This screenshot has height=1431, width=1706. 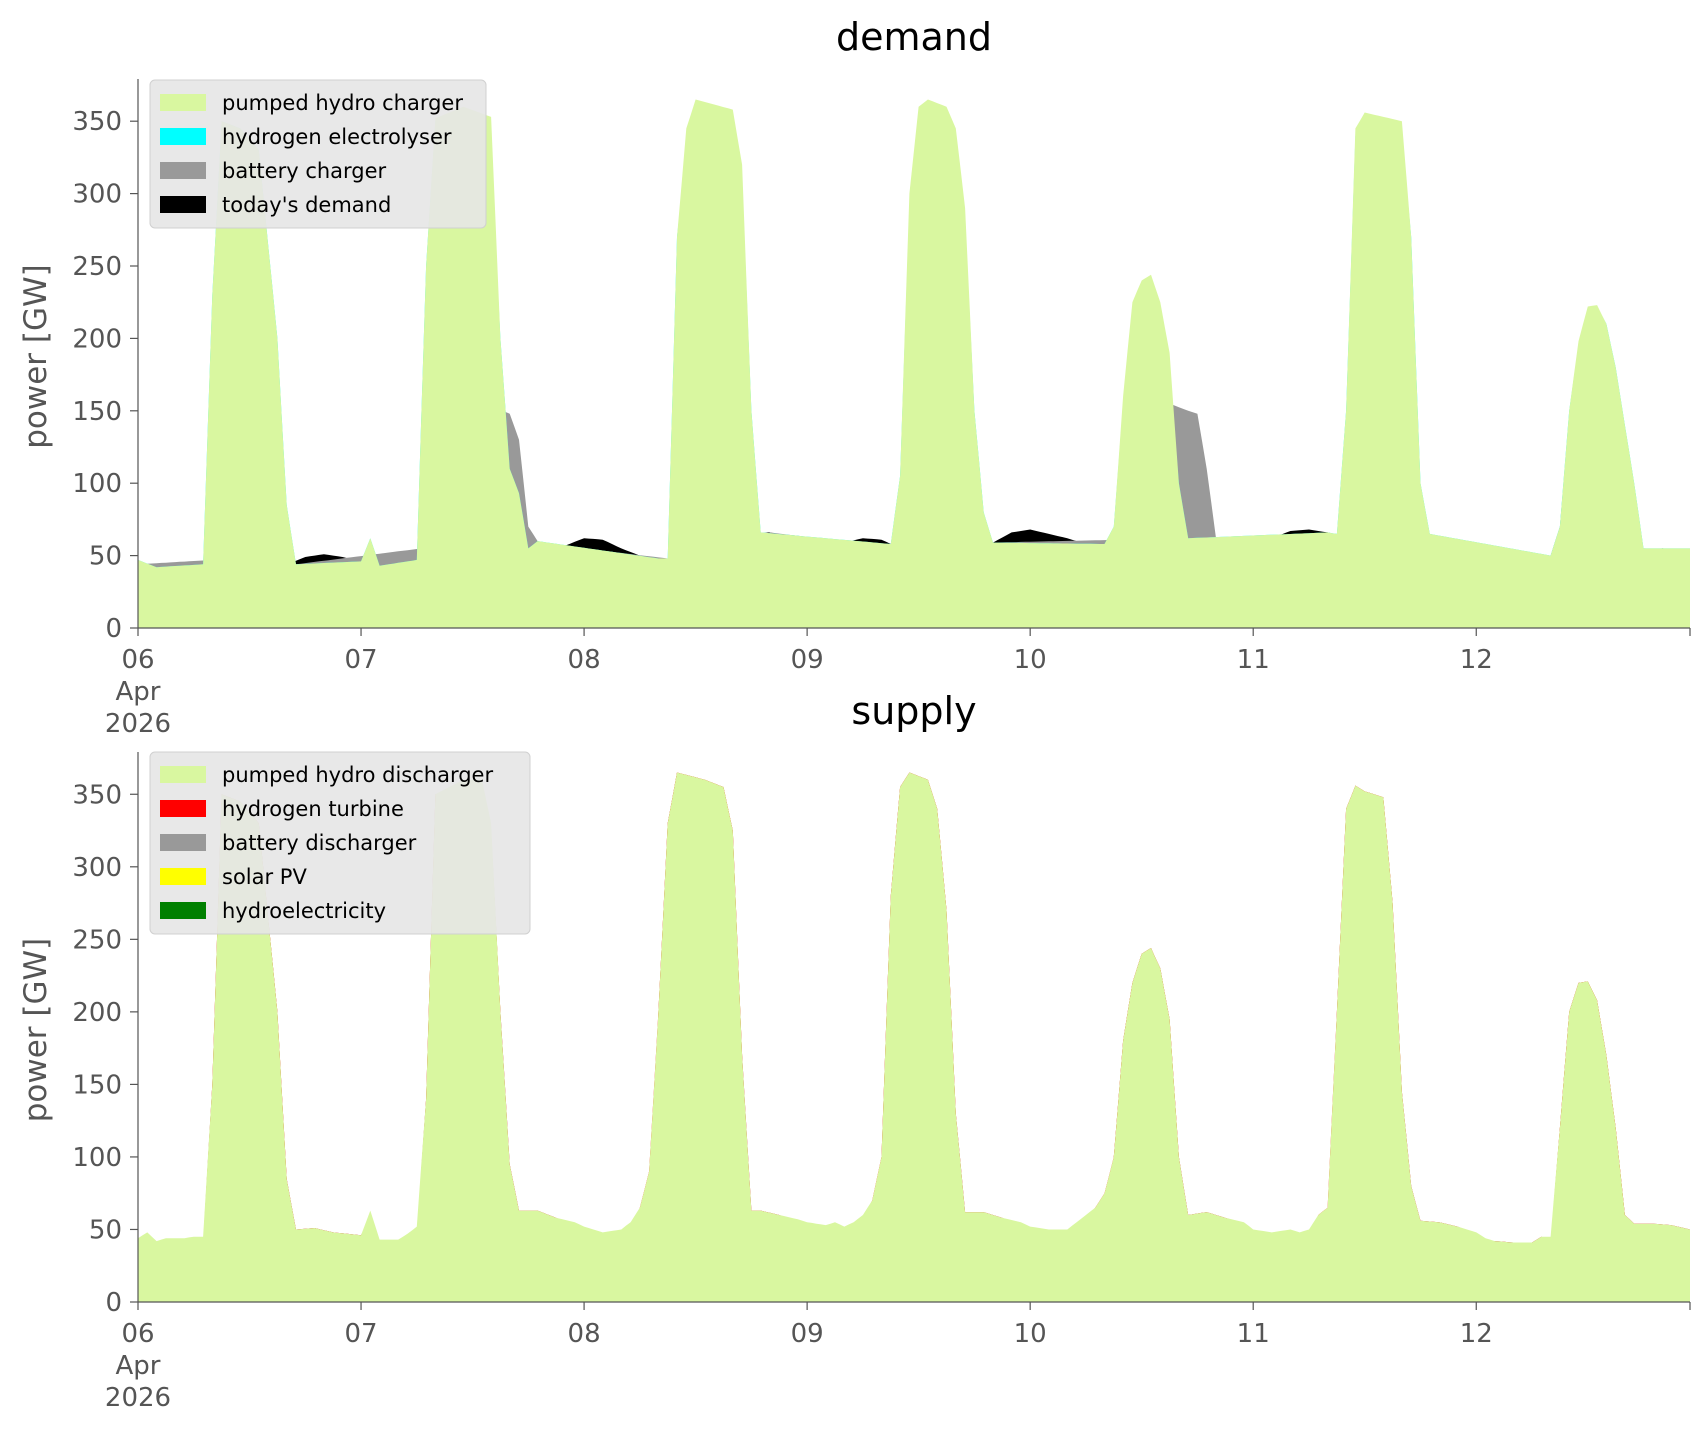 I want to click on legend-entry-pumped-hydro-discharger: pumped hydro discharger, so click(x=357, y=775).